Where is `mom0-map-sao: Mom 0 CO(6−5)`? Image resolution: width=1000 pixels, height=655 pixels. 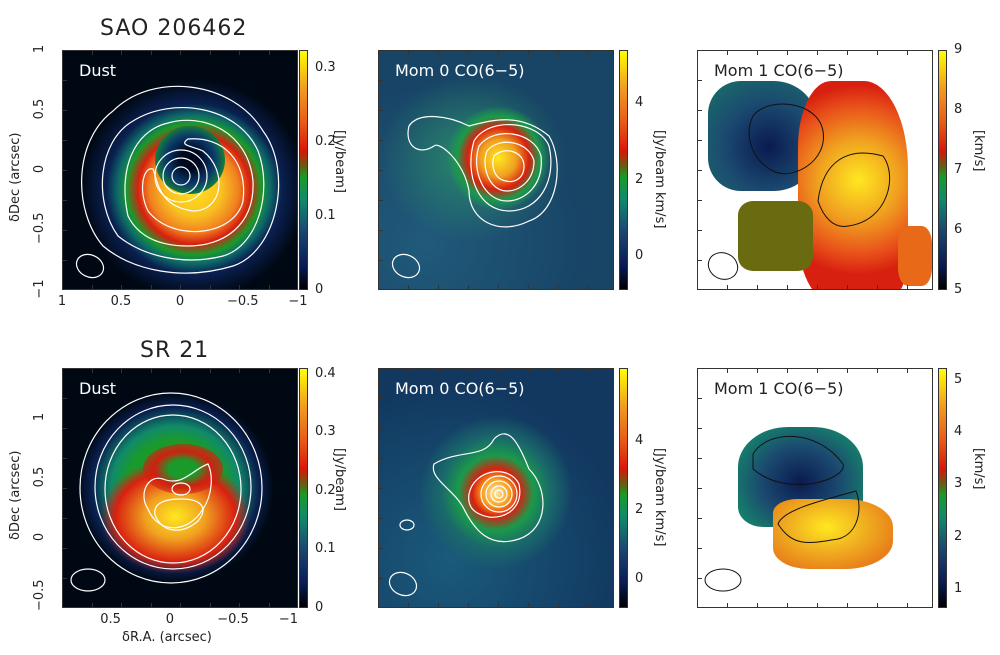 mom0-map-sao: Mom 0 CO(6−5) is located at coordinates (496, 170).